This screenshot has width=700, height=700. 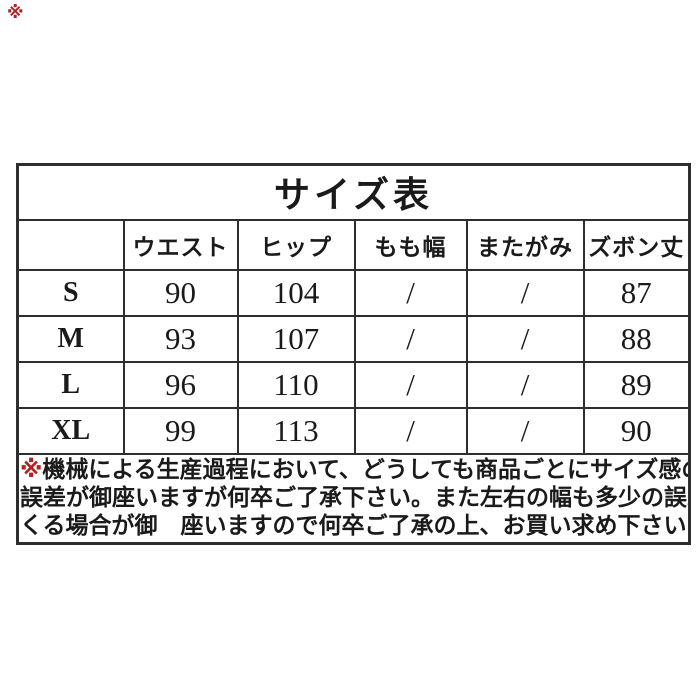 What do you see at coordinates (525, 430) in the screenshot?
I see `cell-xl-rise: /` at bounding box center [525, 430].